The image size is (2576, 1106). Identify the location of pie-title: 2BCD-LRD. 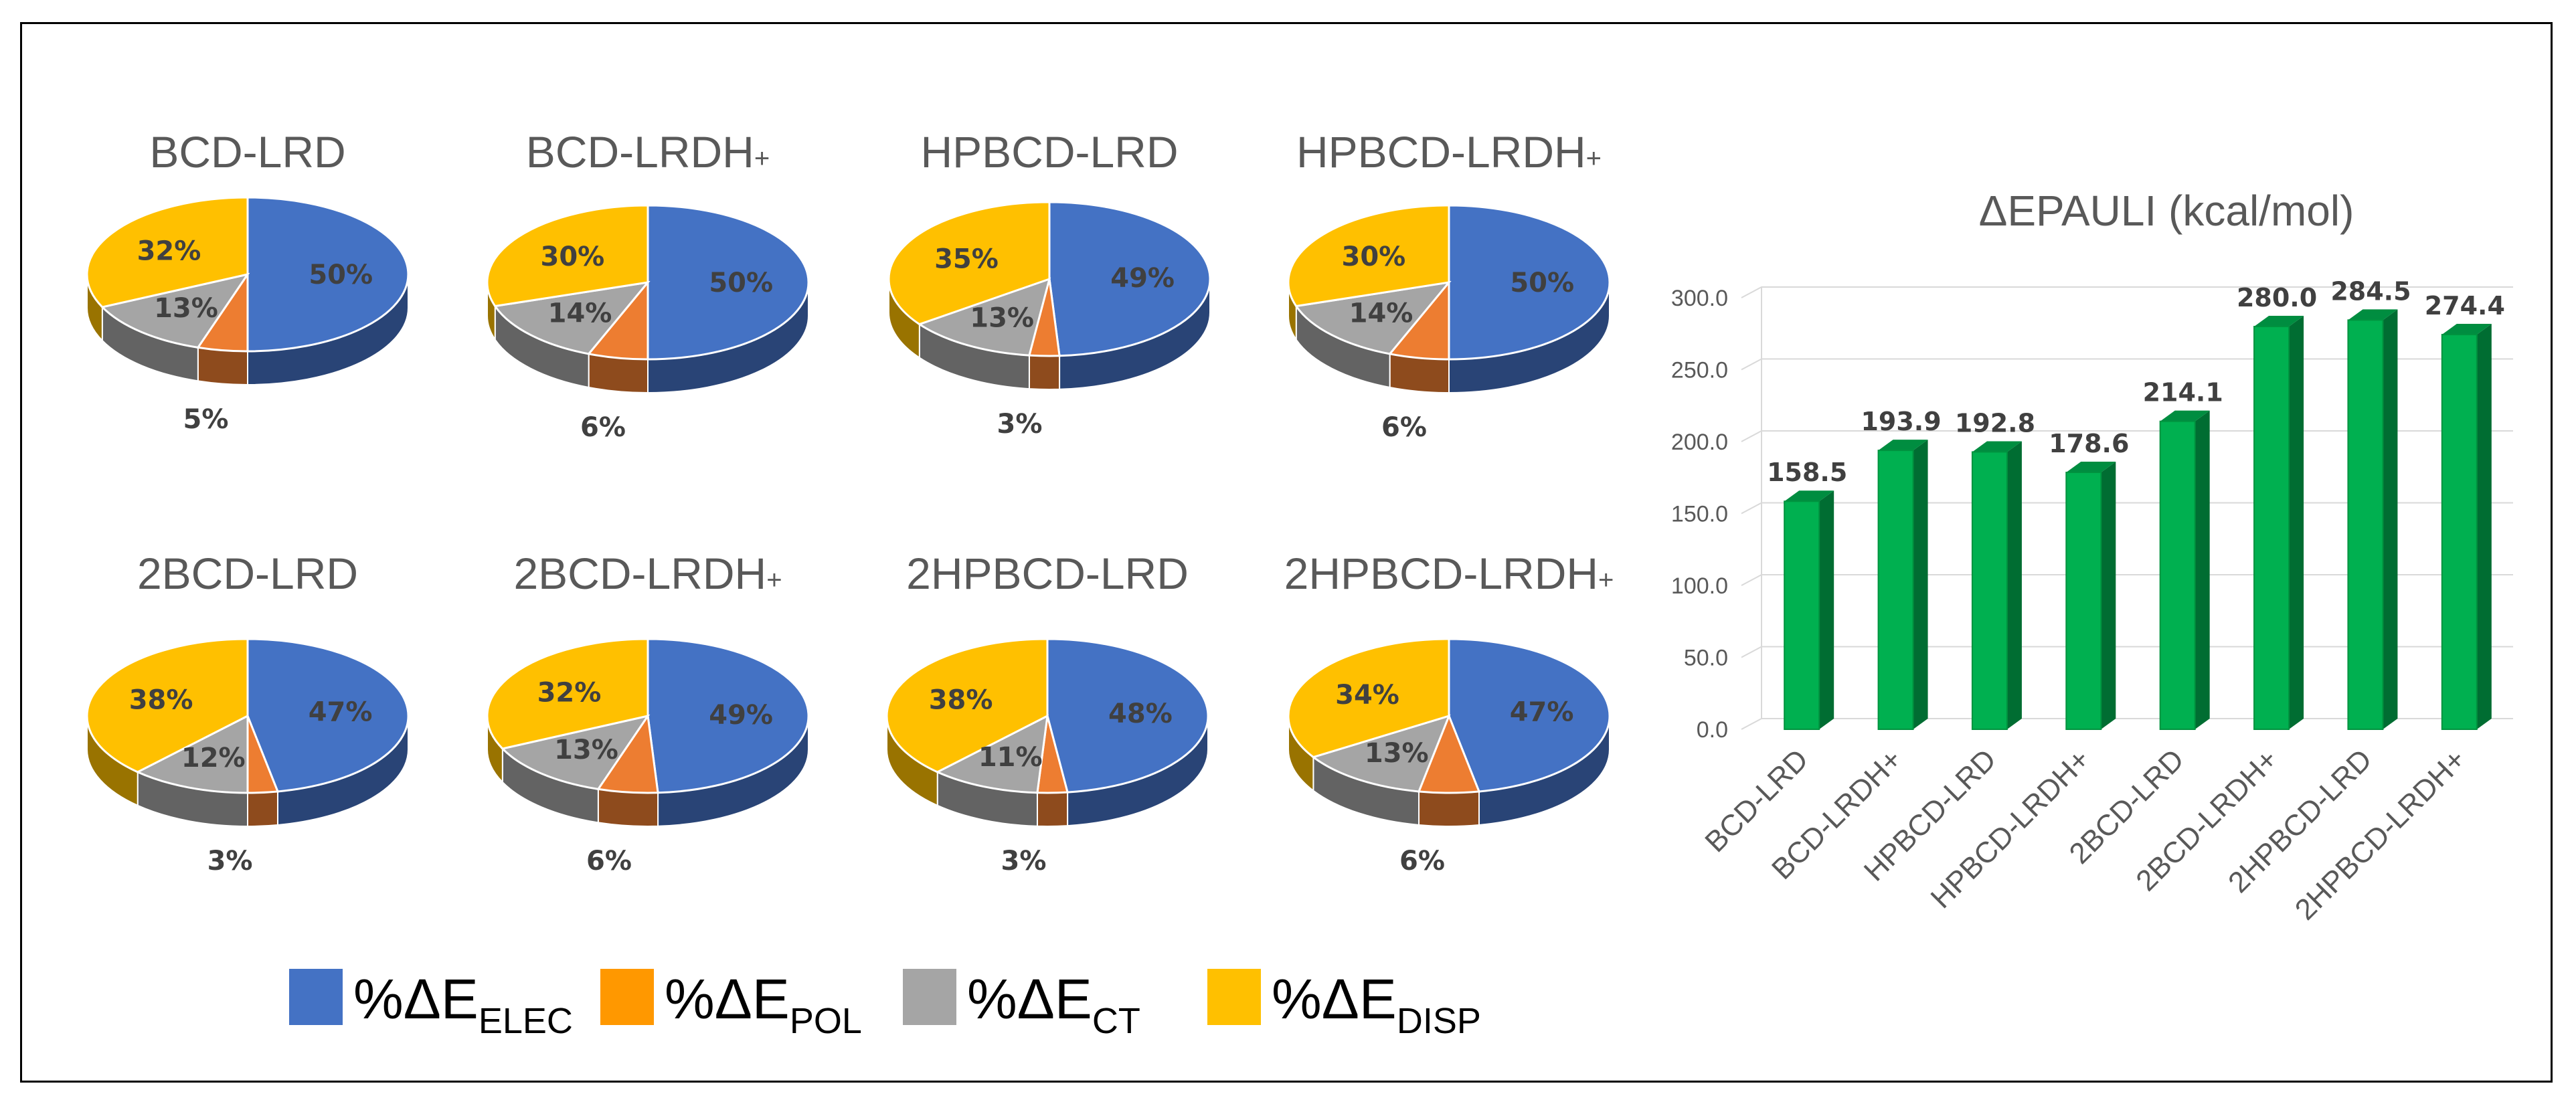
(247, 574).